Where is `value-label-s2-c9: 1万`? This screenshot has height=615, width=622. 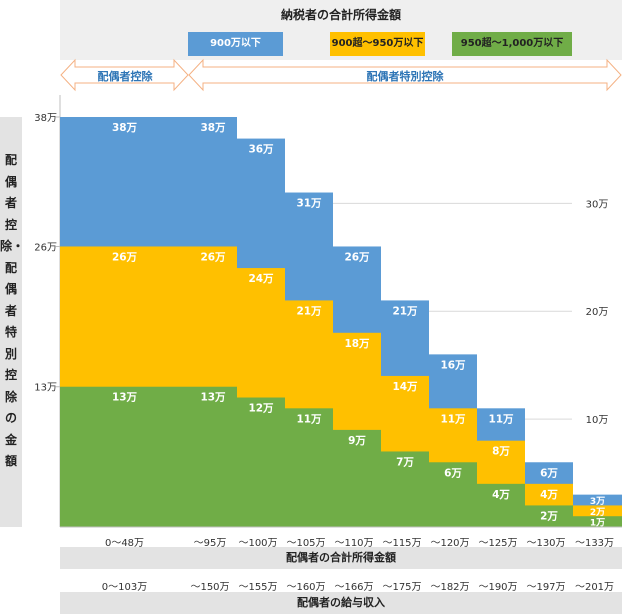 value-label-s2-c9: 1万 is located at coordinates (597, 523).